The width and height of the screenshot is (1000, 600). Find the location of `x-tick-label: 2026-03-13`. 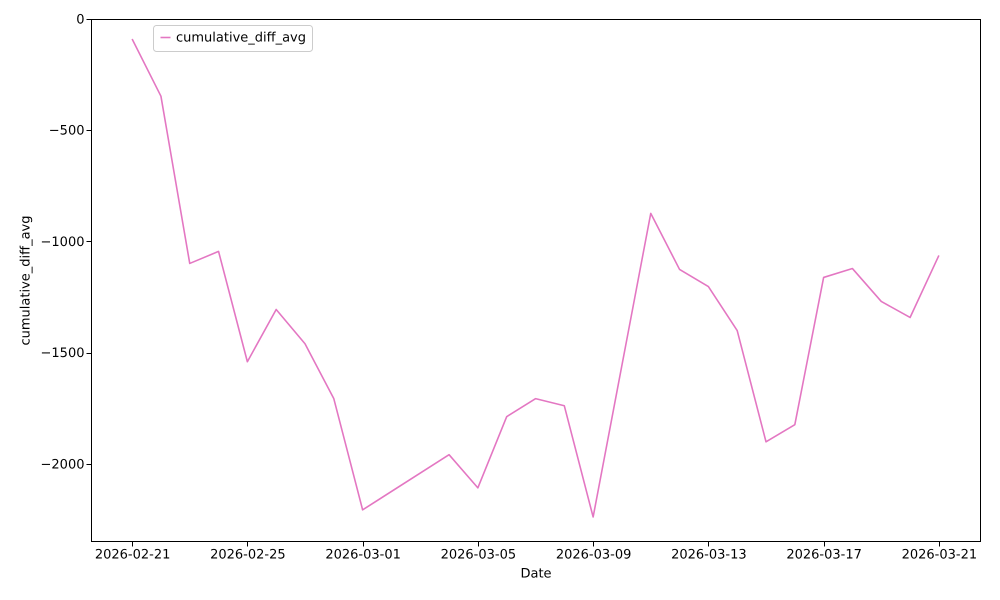

x-tick-label: 2026-03-13 is located at coordinates (709, 555).